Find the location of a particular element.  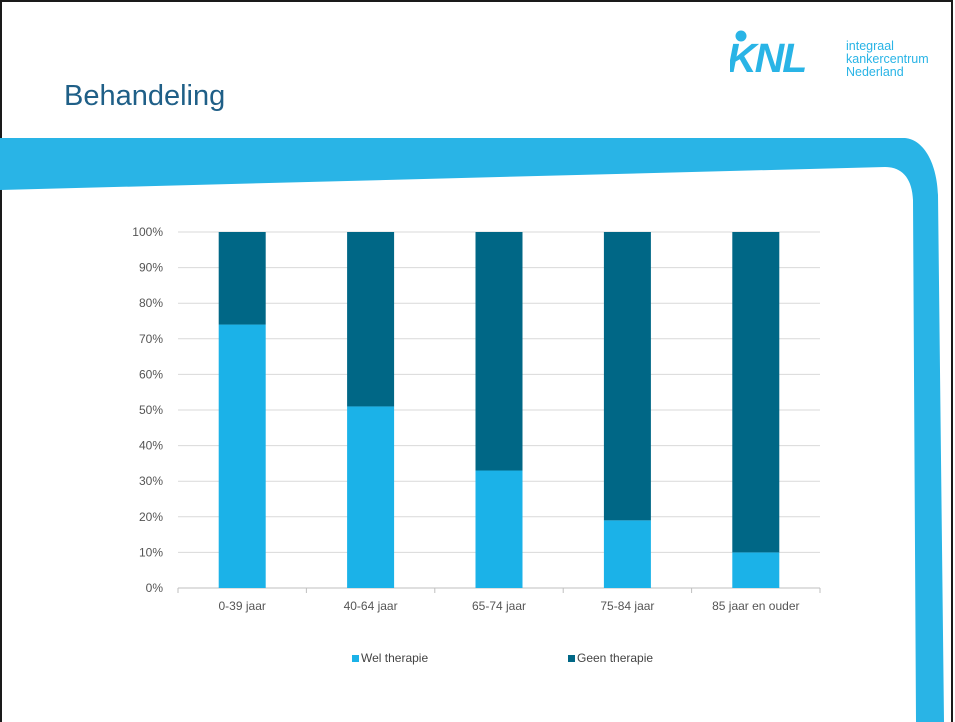

x-tick-label: 85 jaar en ouder is located at coordinates (755, 606).